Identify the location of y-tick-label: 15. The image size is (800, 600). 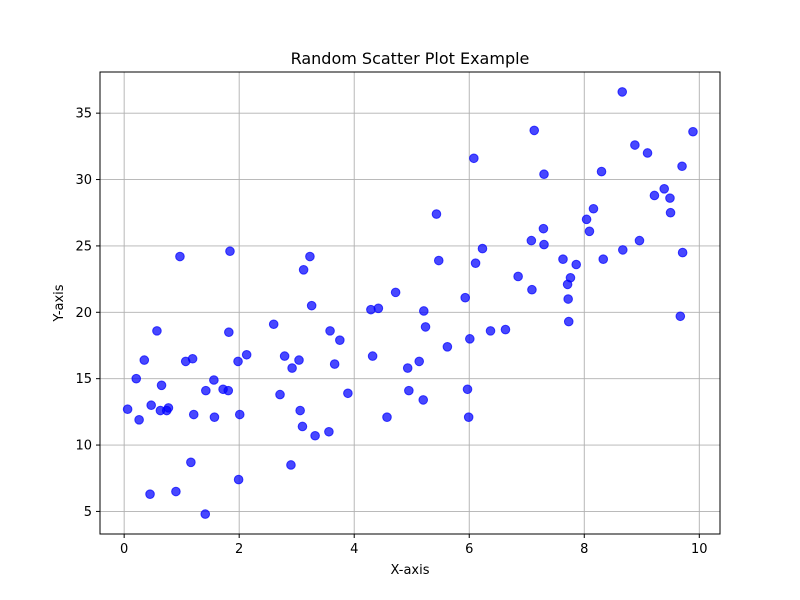
(83, 379).